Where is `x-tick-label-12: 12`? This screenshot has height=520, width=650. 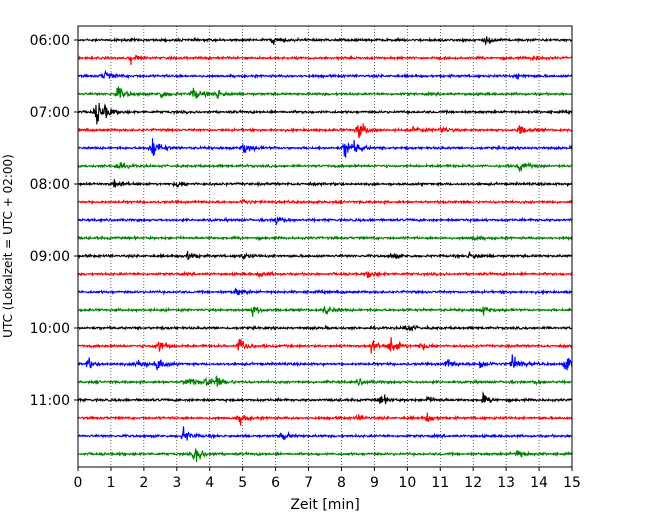
x-tick-label-12: 12 is located at coordinates (473, 483).